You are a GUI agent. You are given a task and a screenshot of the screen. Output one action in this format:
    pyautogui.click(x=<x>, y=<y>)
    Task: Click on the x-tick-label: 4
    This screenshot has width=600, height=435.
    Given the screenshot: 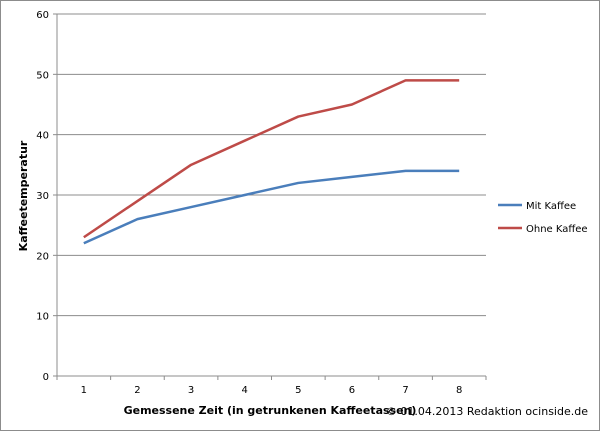 What is the action you would take?
    pyautogui.click(x=245, y=390)
    